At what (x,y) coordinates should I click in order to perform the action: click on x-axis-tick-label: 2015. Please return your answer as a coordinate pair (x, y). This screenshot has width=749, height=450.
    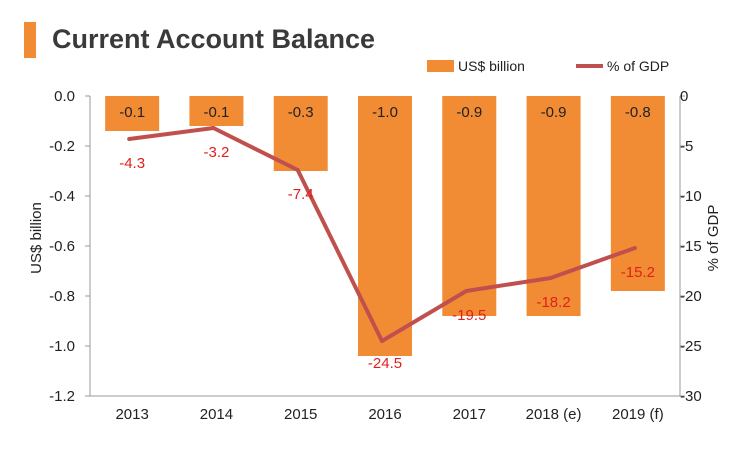
    Looking at the image, I should click on (300, 414).